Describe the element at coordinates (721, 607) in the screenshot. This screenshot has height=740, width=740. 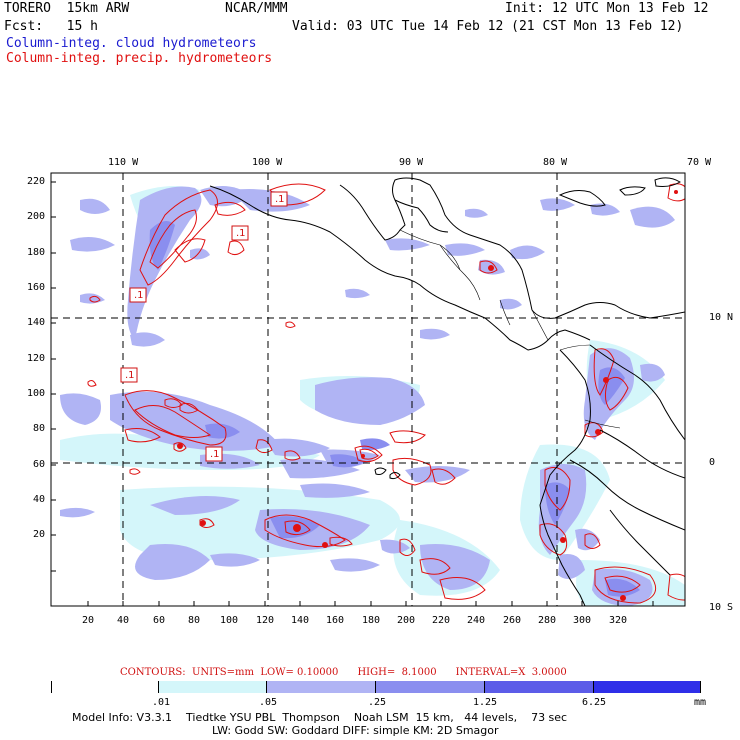
I see `lat-label-10s: 10 S` at that location.